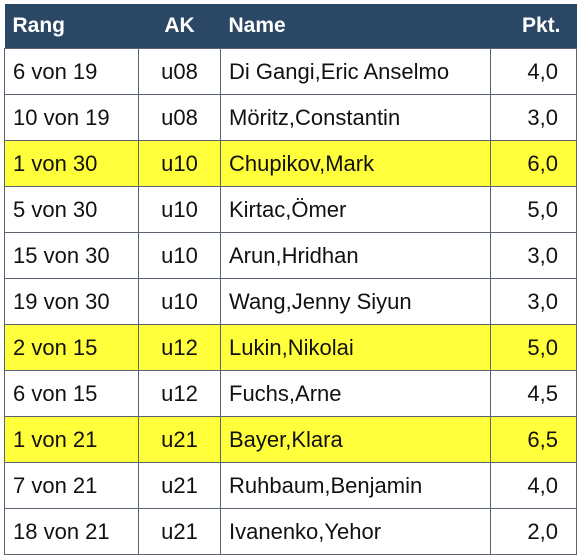 Image resolution: width=580 pixels, height=558 pixels. I want to click on header-cell: AK, so click(179, 25).